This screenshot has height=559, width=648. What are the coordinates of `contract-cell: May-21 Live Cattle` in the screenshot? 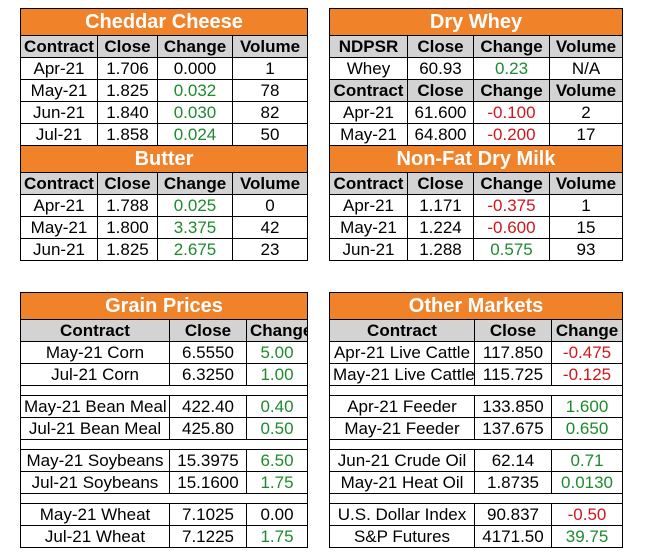 It's located at (402, 374).